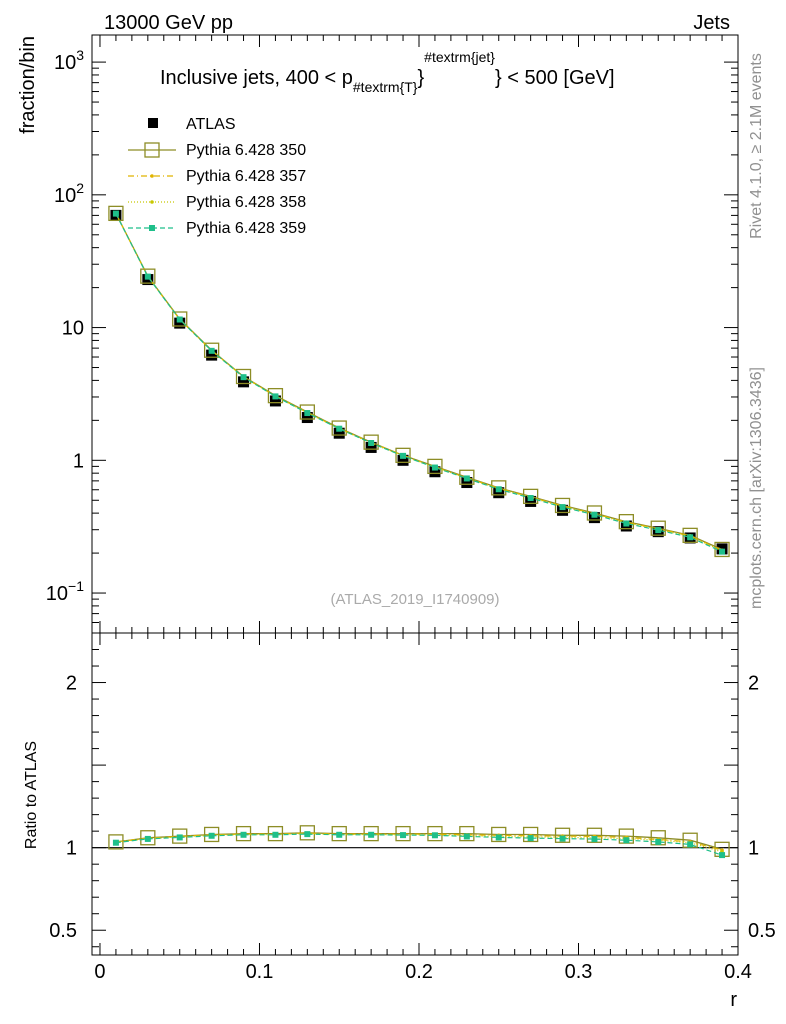  What do you see at coordinates (211, 124) in the screenshot?
I see `legend-label-atlas: ATLAS` at bounding box center [211, 124].